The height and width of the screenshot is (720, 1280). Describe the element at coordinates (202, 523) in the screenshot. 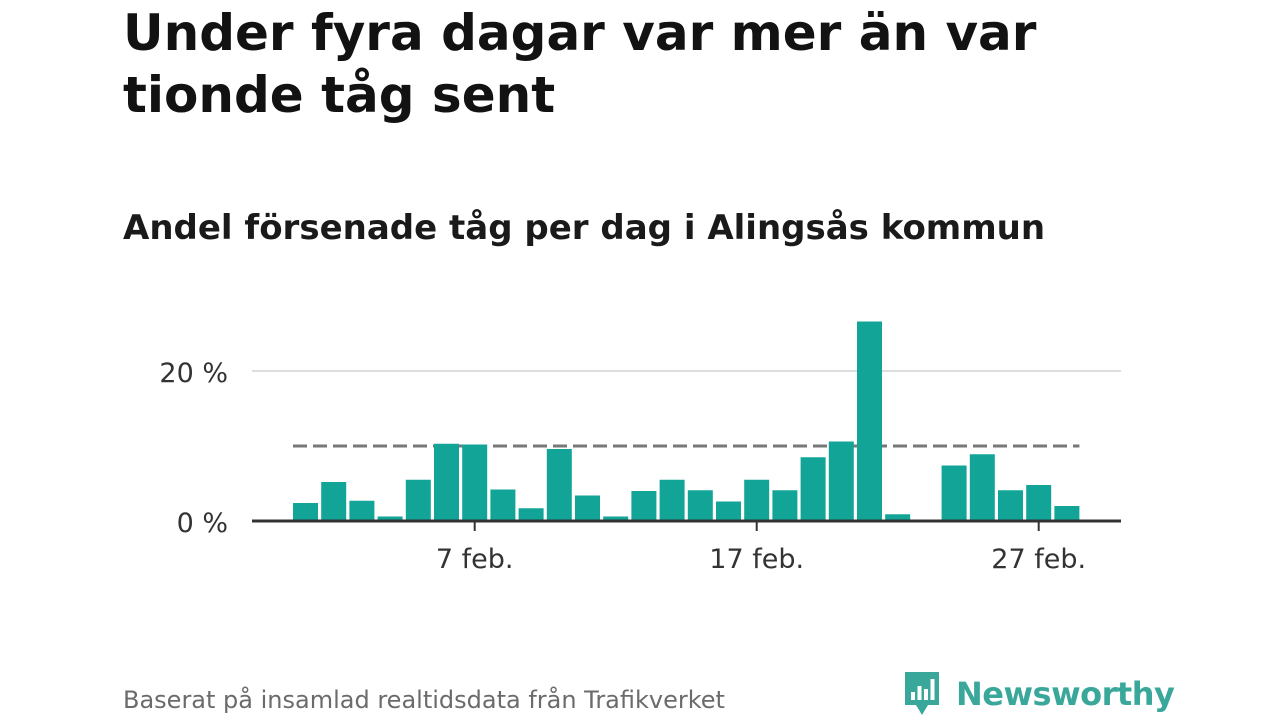

I see `y-tick-label: 0 %` at that location.